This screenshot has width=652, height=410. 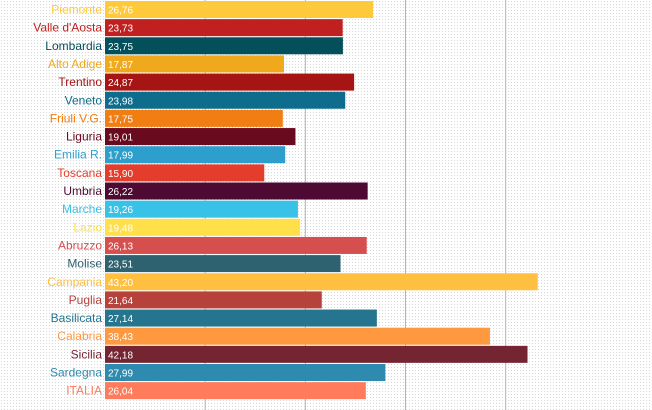 I want to click on data-label: 26,76, so click(x=120, y=11).